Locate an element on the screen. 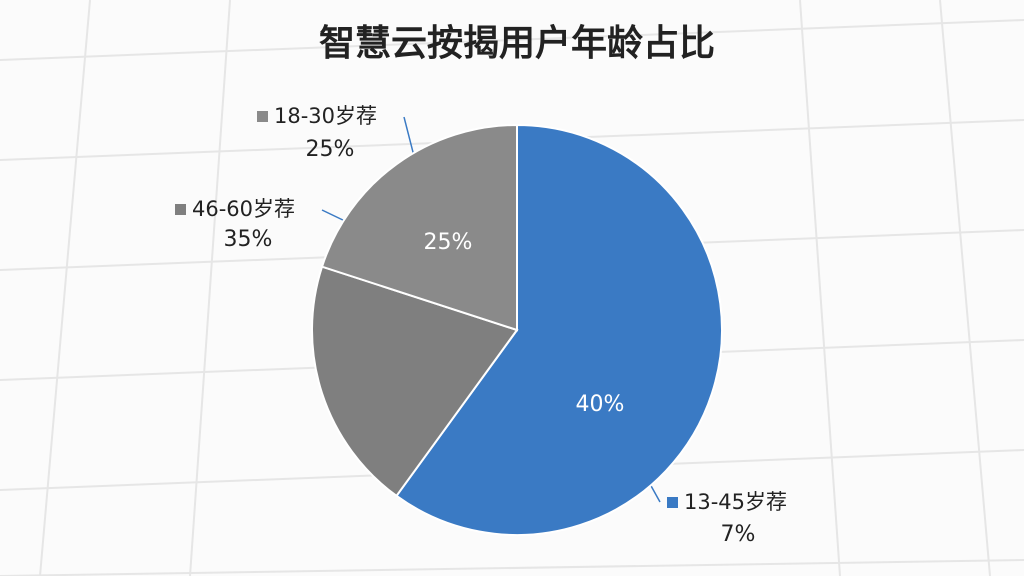  annotation: 35% is located at coordinates (248, 239).